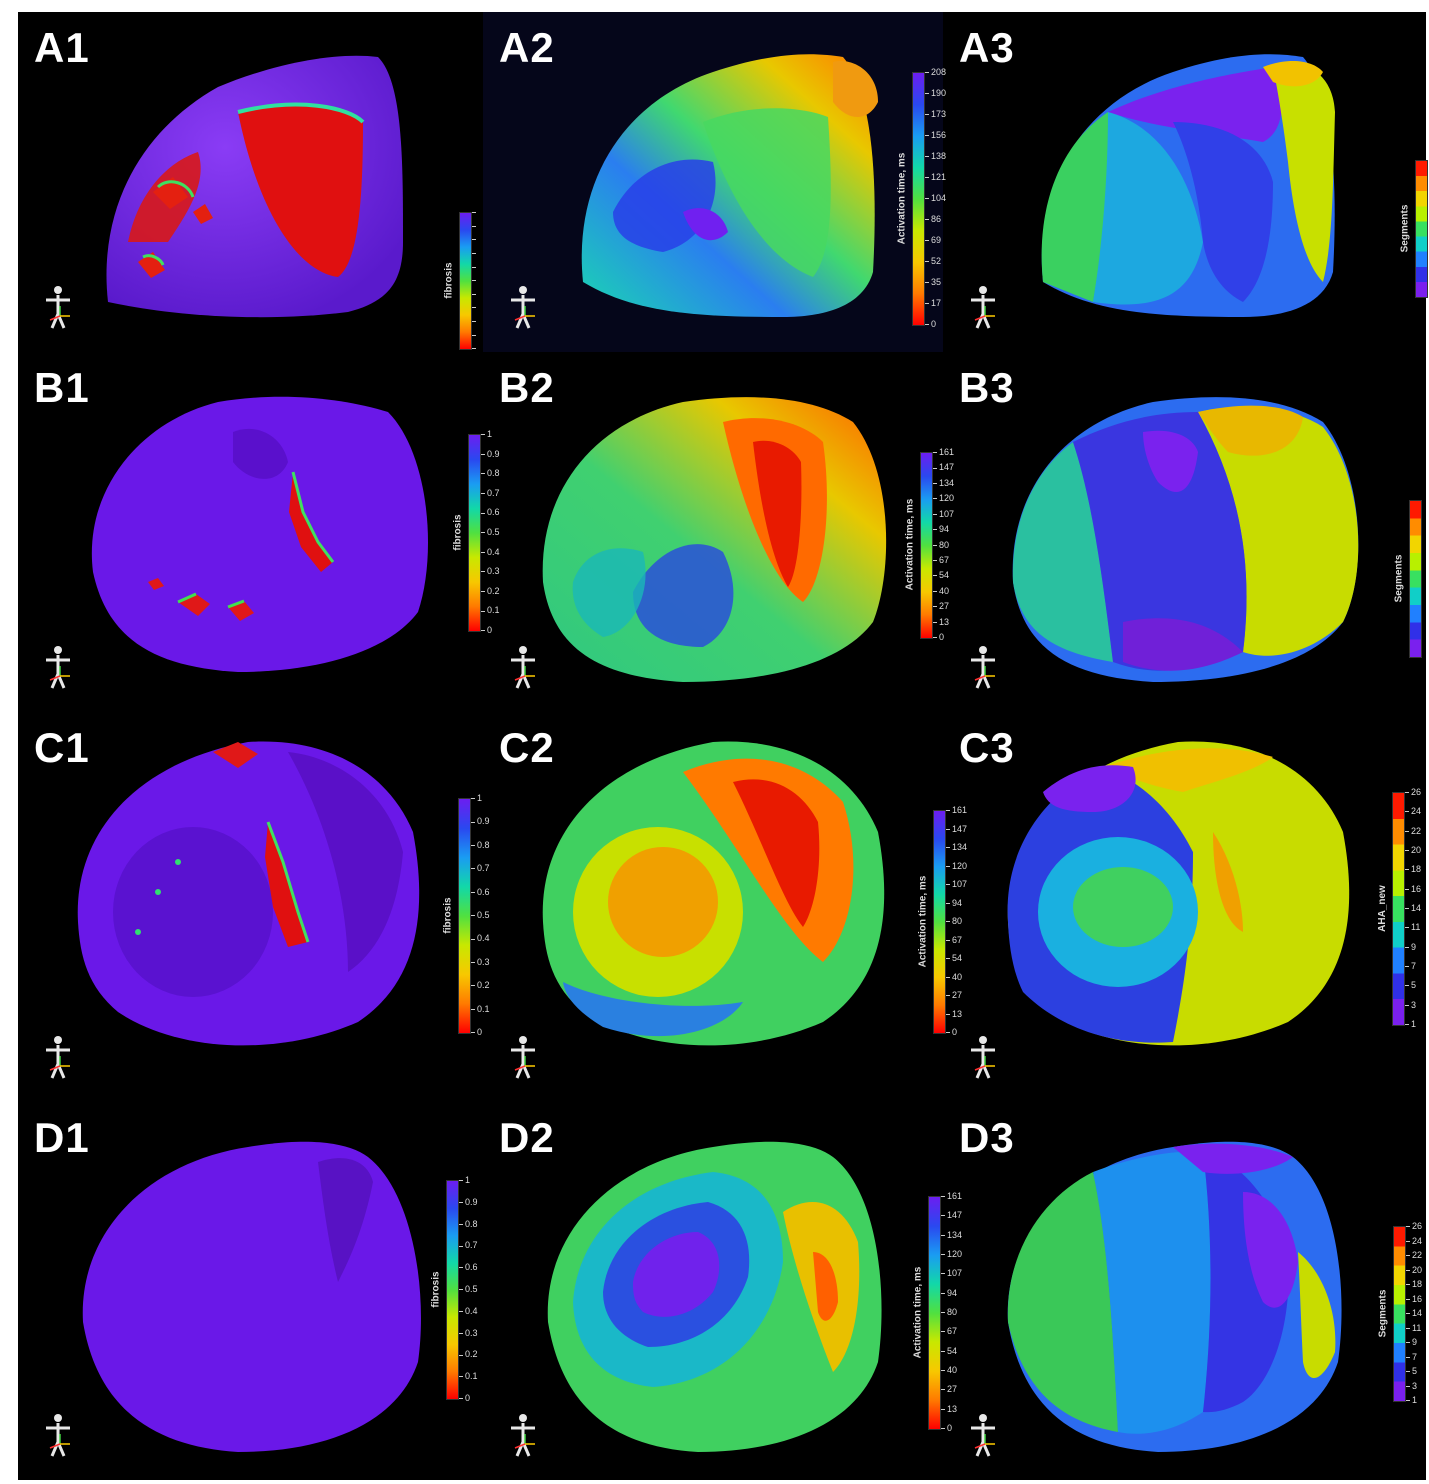 This screenshot has width=1429, height=1484. What do you see at coordinates (1412, 927) in the screenshot?
I see `colorbar-tick: 11` at bounding box center [1412, 927].